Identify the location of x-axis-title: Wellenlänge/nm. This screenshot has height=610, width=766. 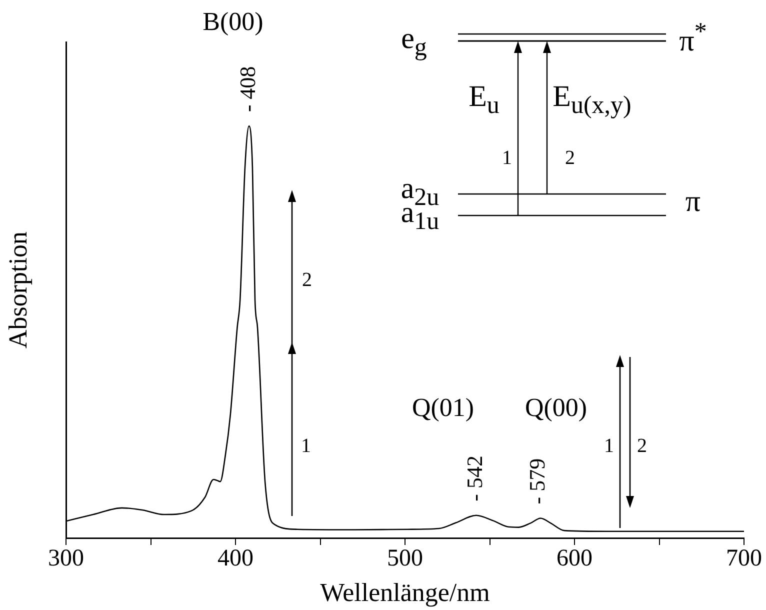
(405, 593).